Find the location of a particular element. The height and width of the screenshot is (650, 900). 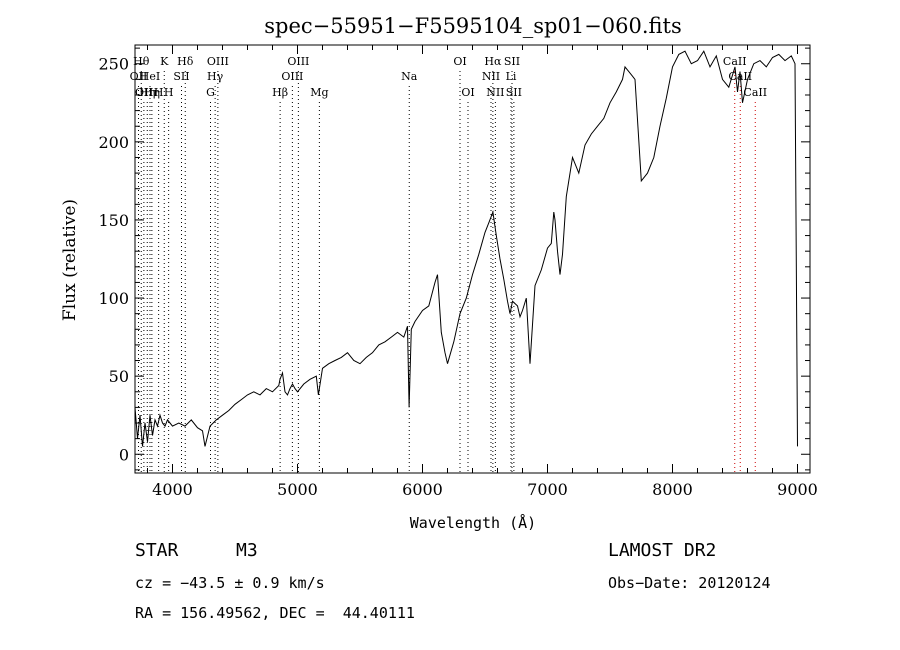

cz-value: cz = −43.5 ± 0.9 km/s is located at coordinates (230, 583).